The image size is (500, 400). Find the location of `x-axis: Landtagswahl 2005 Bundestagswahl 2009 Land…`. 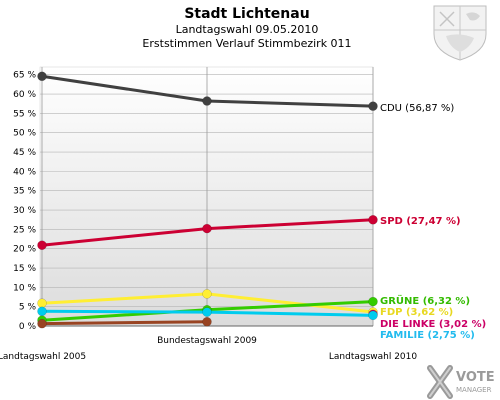

x-axis: Landtagswahl 2005 Bundestagswahl 2009 Land… is located at coordinates (209, 343).